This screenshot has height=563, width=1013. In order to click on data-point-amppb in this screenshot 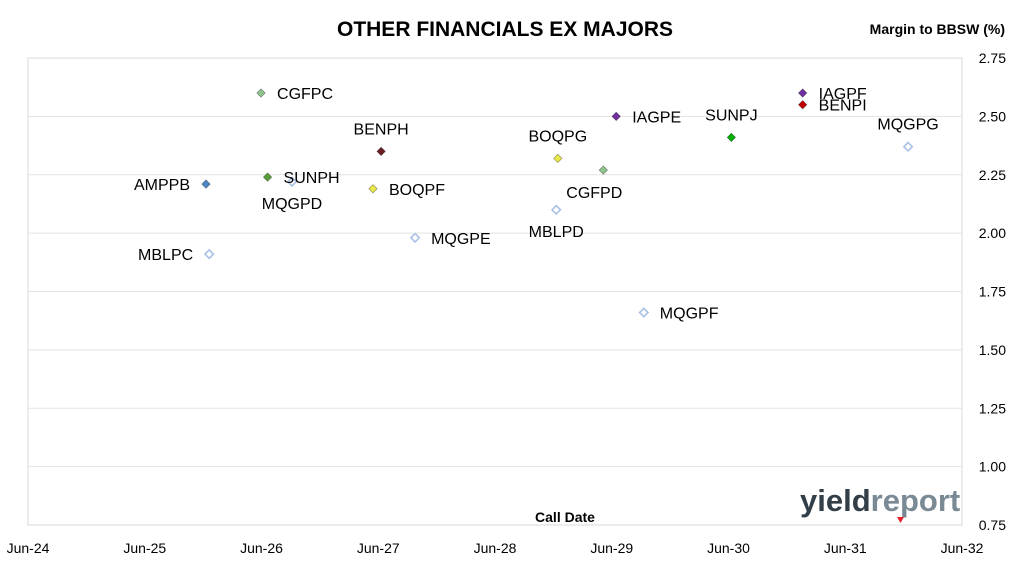, I will do `click(206, 184)`.